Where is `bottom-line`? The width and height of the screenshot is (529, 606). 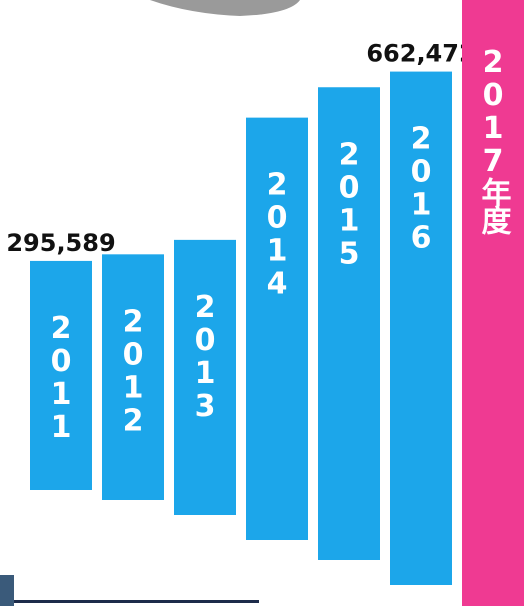
bottom-line is located at coordinates (136, 601).